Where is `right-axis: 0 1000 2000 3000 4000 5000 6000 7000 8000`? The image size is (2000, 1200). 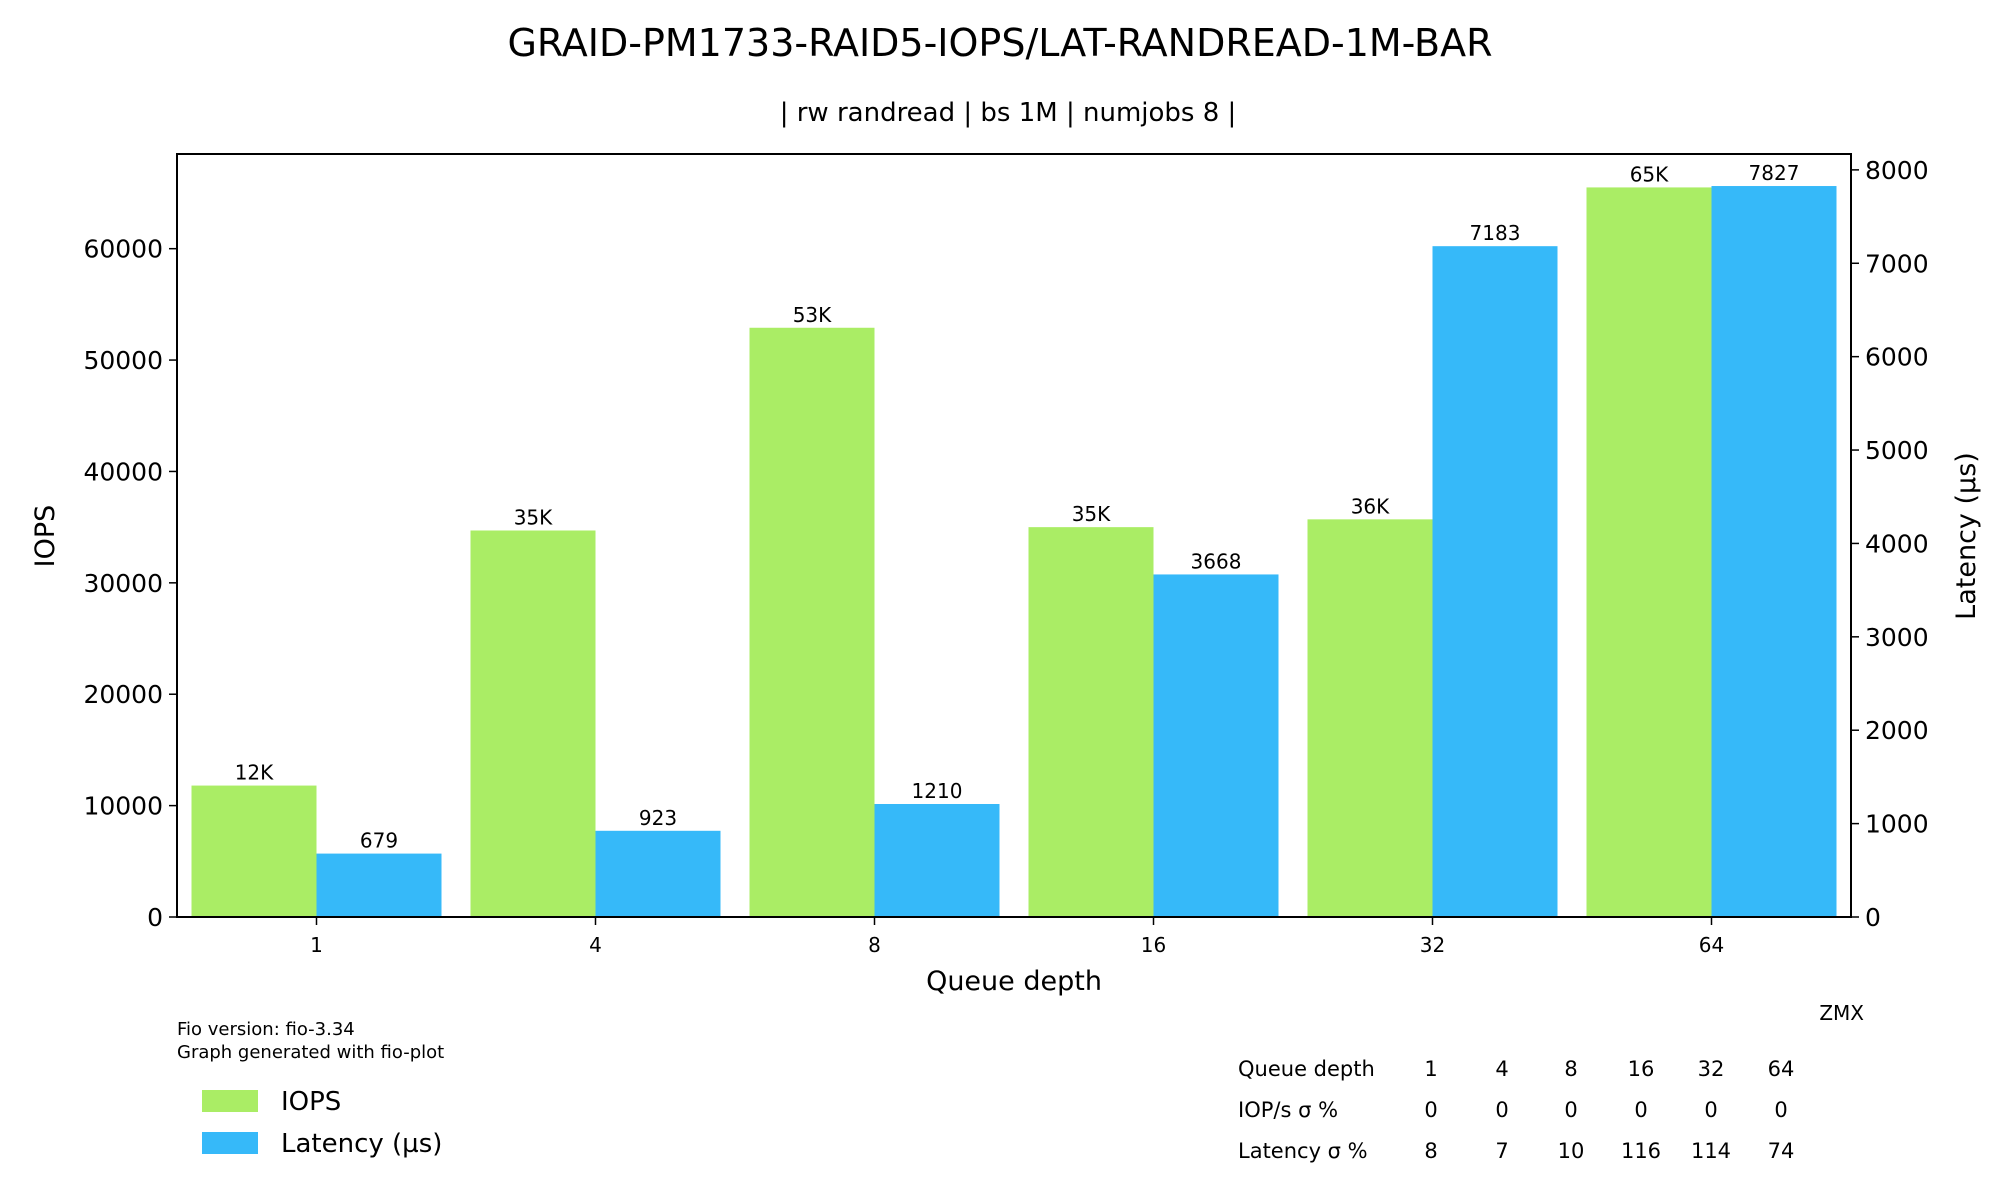 right-axis: 0 1000 2000 3000 4000 5000 6000 7000 8000 is located at coordinates (1890, 544).